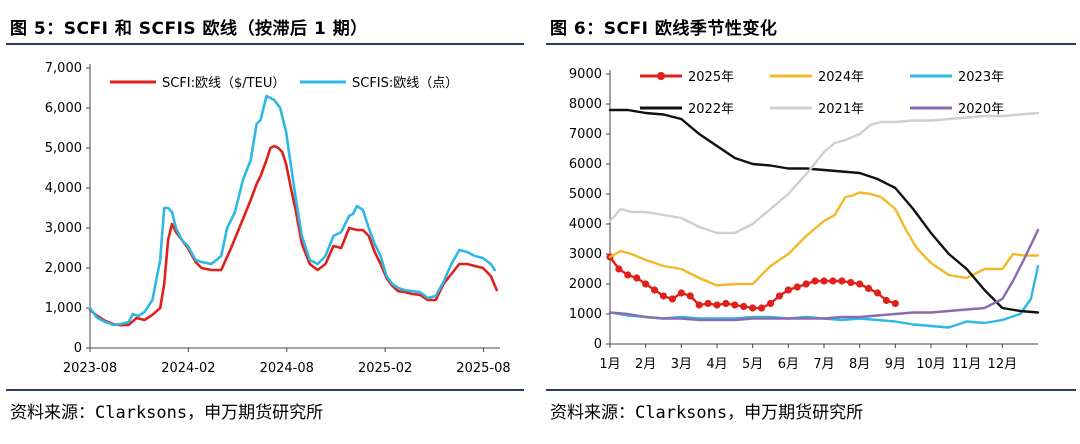 This screenshot has width=1080, height=444. What do you see at coordinates (716, 364) in the screenshot?
I see `x-tick-label: 4月` at bounding box center [716, 364].